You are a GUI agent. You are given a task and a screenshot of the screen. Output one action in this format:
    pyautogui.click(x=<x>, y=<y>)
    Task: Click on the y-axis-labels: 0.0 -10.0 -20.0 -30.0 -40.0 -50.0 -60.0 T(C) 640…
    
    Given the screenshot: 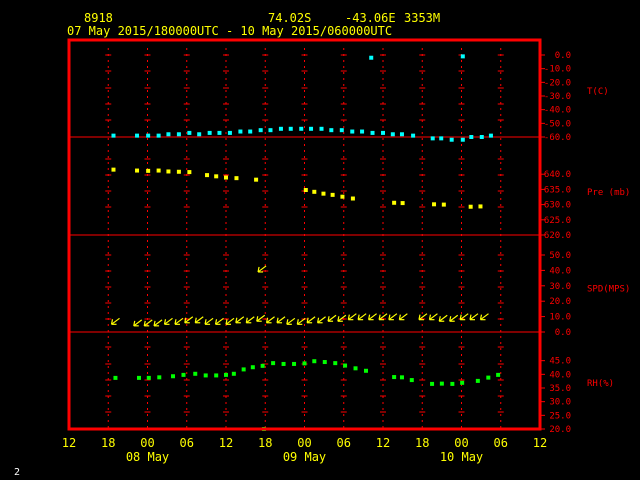 What is the action you would take?
    pyautogui.click(x=585, y=243)
    